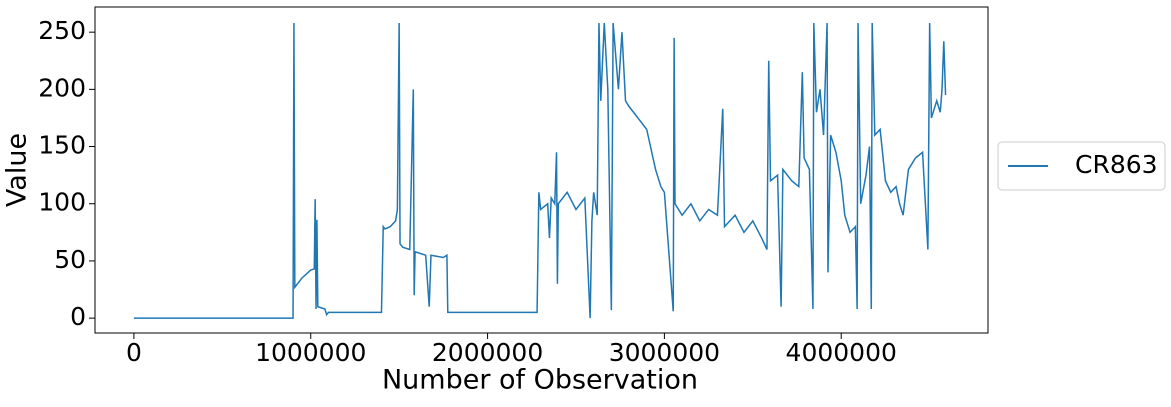 The width and height of the screenshot is (1171, 407). I want to click on y-tick-label: 250, so click(62, 30).